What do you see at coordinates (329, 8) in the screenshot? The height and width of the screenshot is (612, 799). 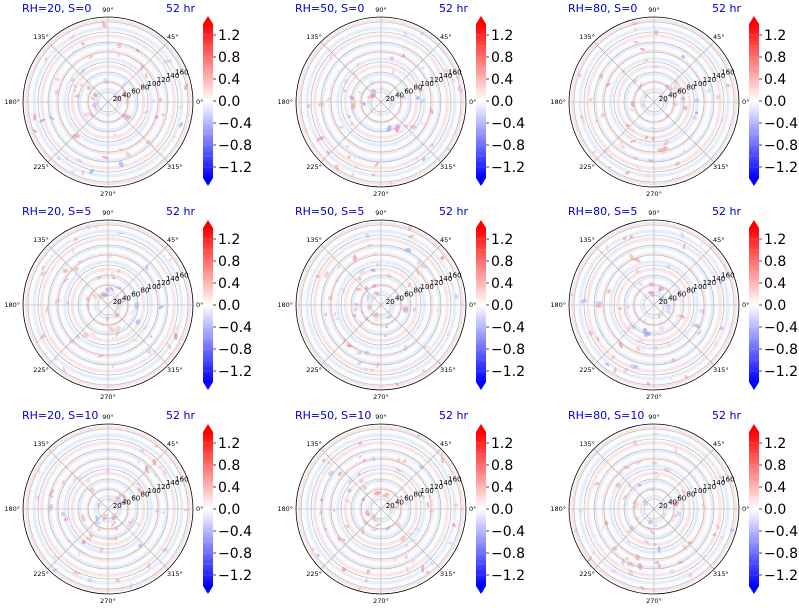 I see `panel-title: RH=50, S=0` at bounding box center [329, 8].